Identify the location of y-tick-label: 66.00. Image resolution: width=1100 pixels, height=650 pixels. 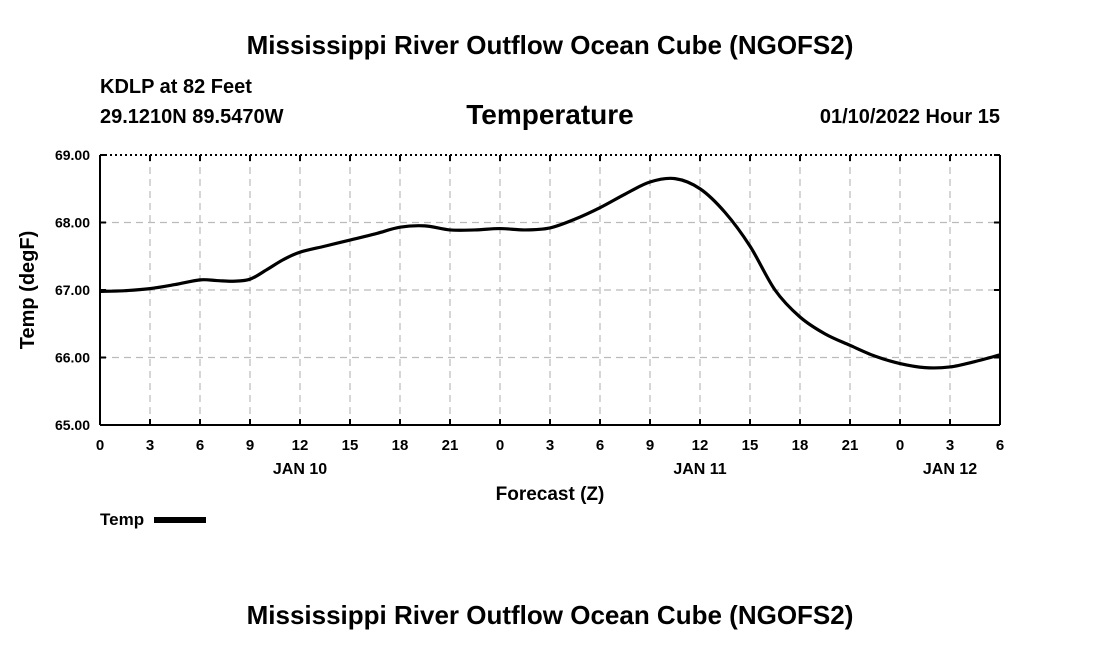
(72, 358).